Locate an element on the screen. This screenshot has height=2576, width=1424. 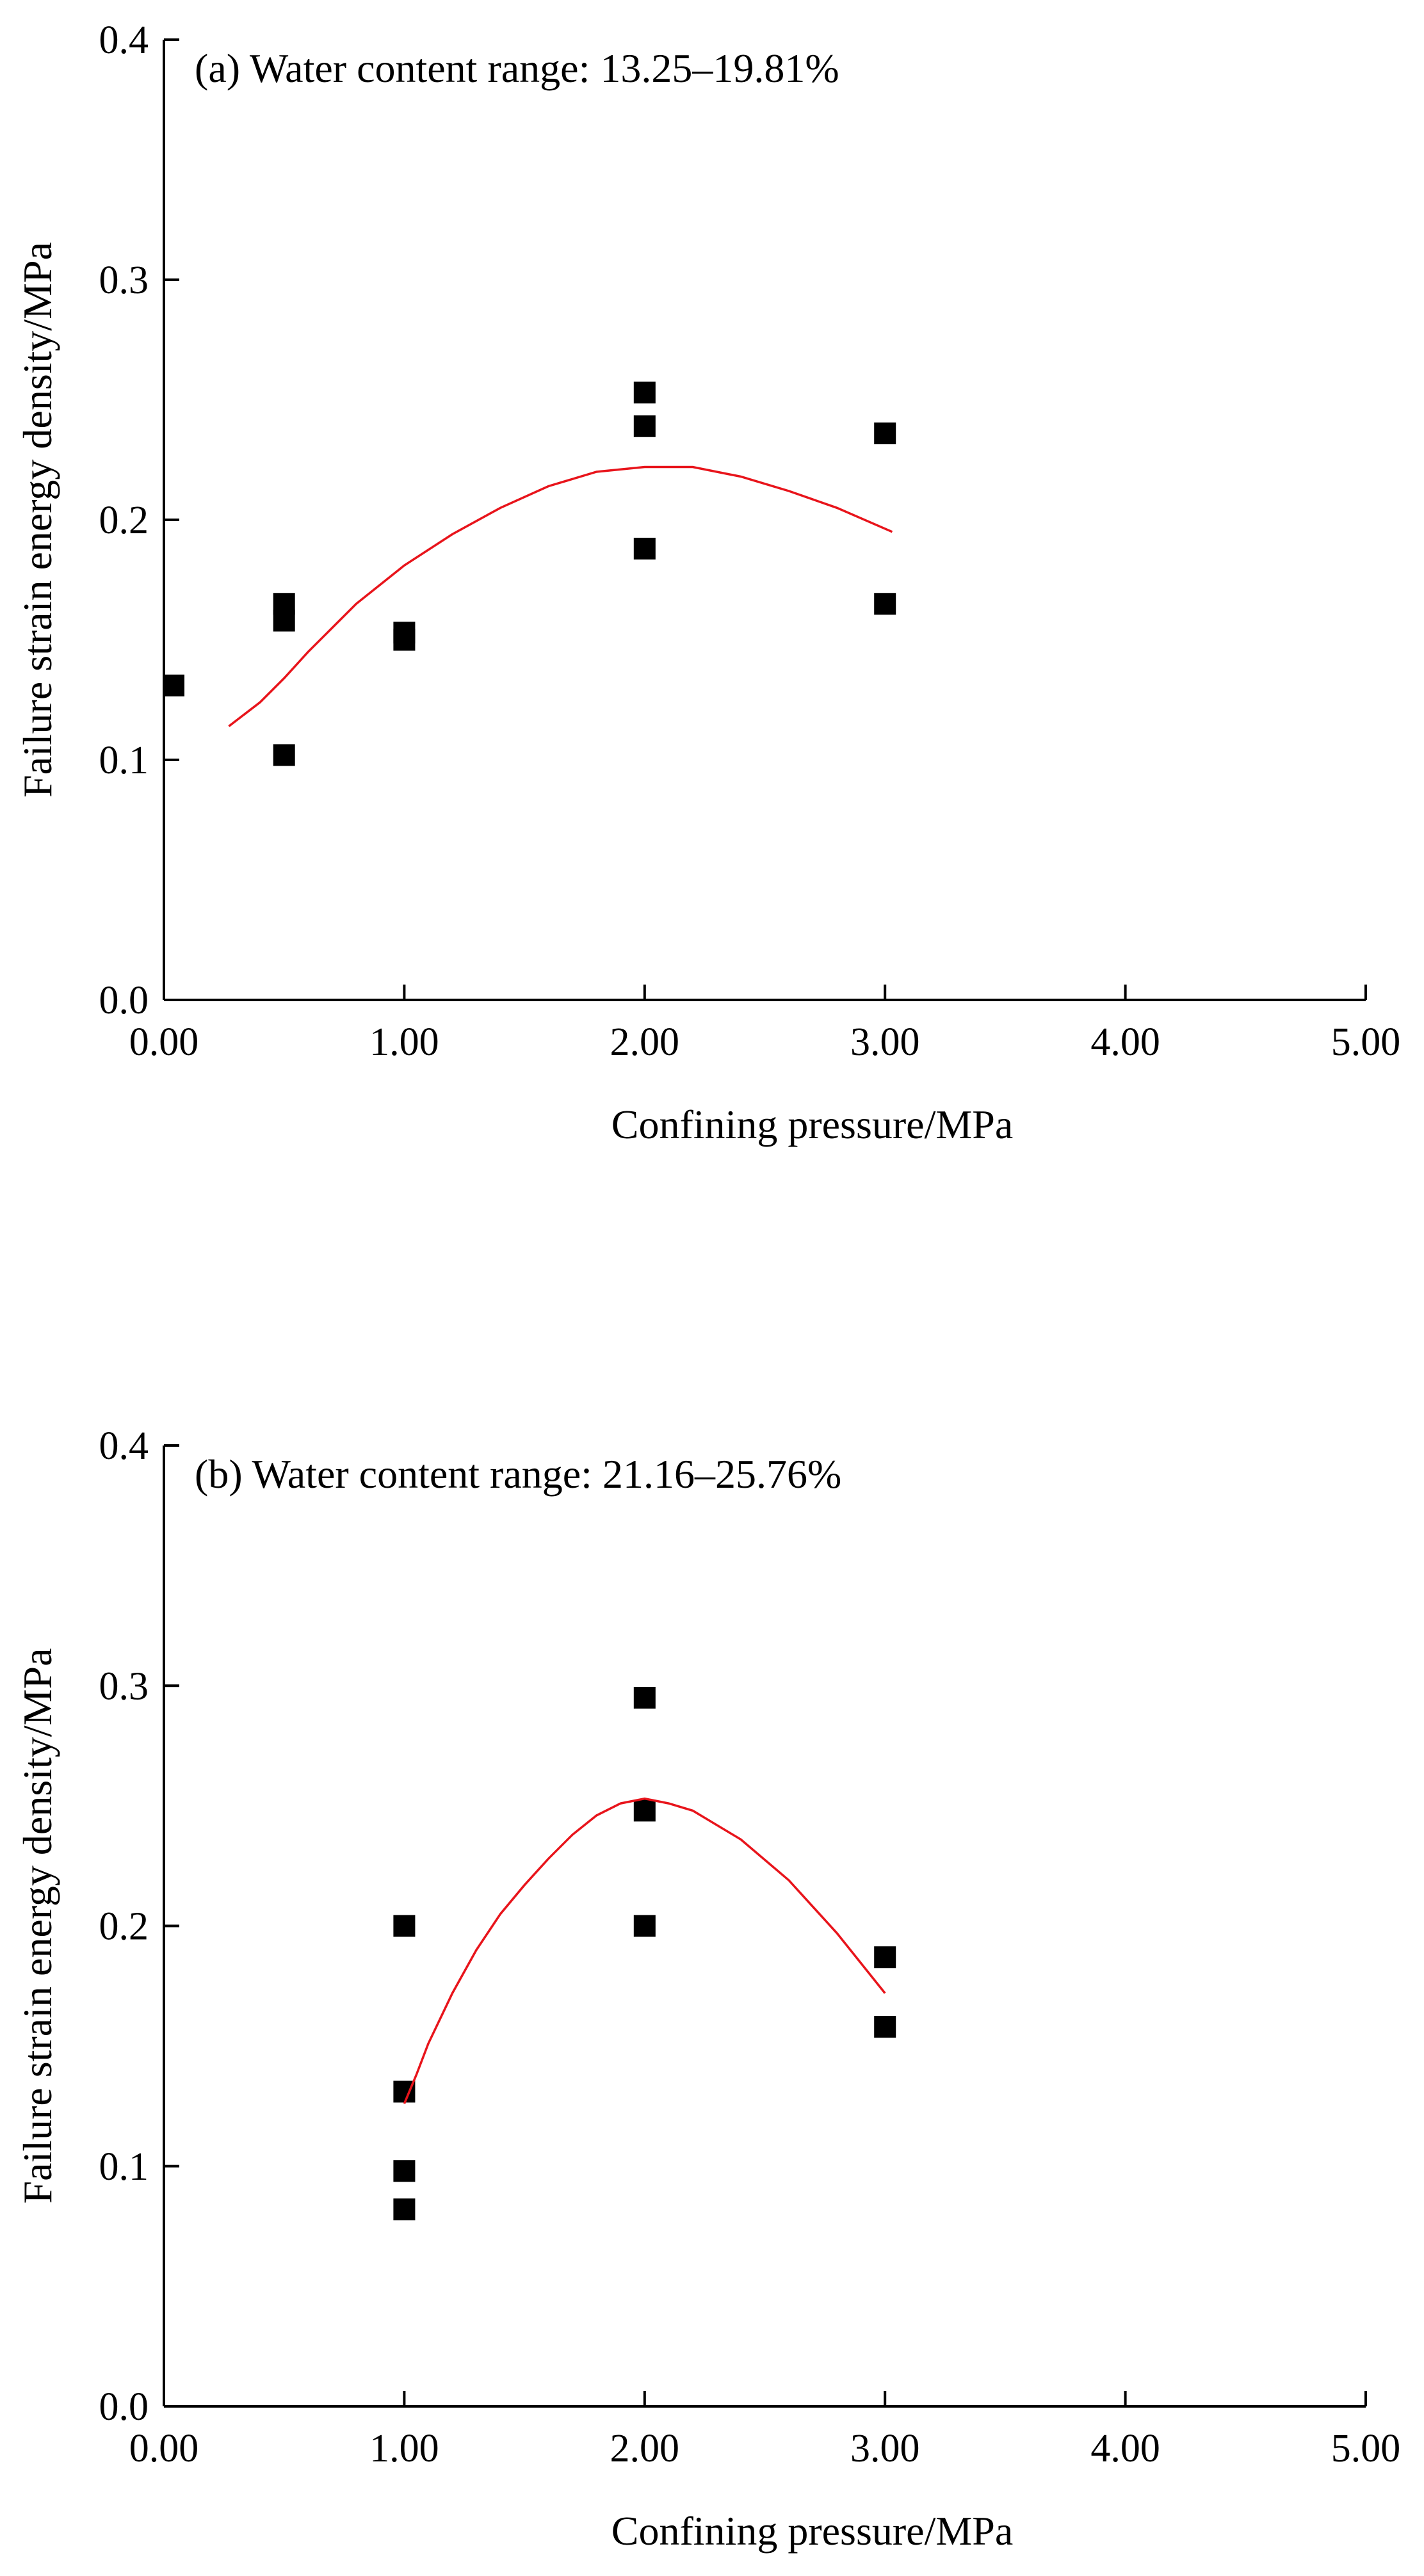
panel-title: (a) Water content range: 13.25–19.81% is located at coordinates (517, 68).